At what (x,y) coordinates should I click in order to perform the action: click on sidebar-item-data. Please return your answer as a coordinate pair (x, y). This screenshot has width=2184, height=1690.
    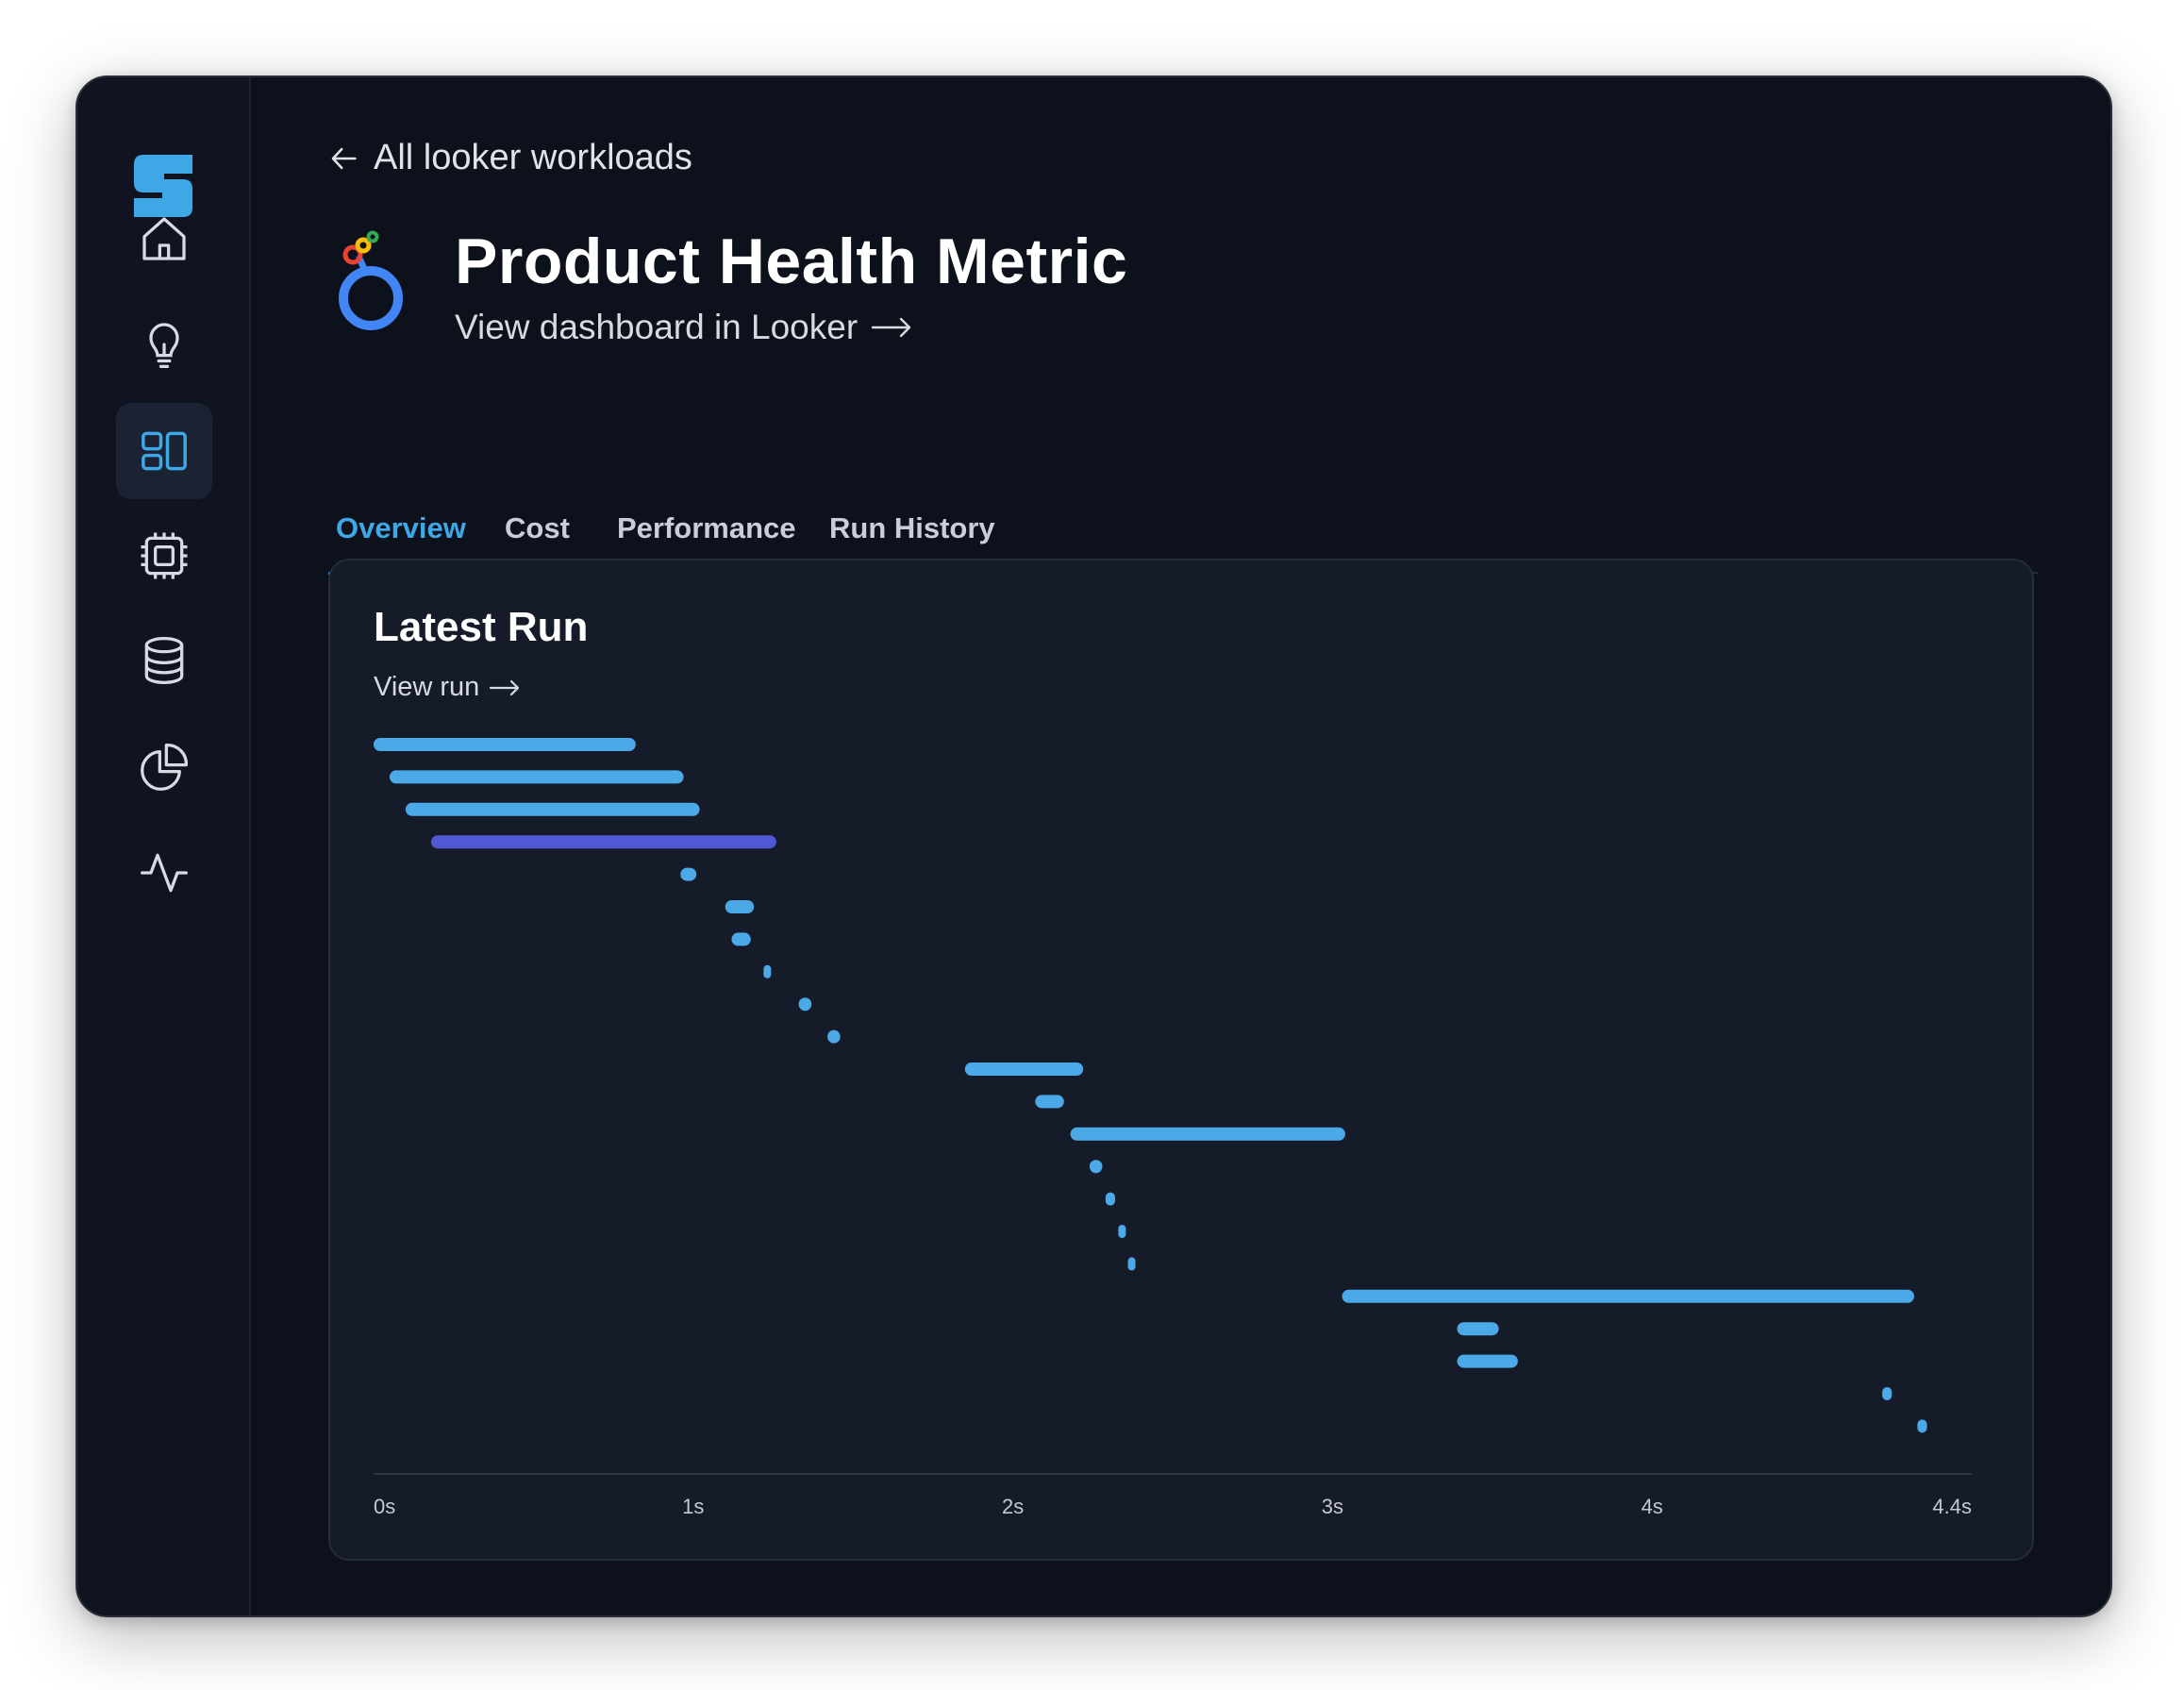
    Looking at the image, I should click on (164, 660).